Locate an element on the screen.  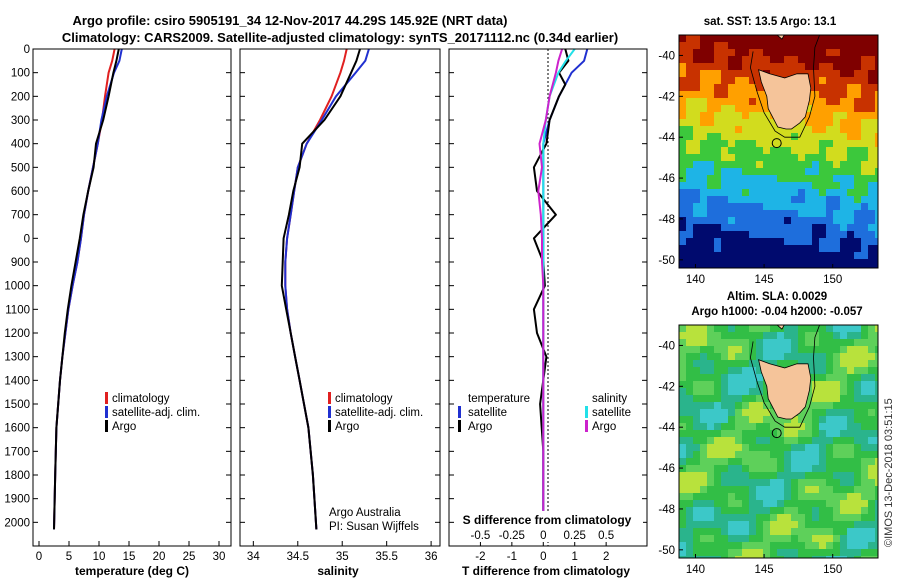
y-tick-label: 400 is located at coordinates (20, 145).